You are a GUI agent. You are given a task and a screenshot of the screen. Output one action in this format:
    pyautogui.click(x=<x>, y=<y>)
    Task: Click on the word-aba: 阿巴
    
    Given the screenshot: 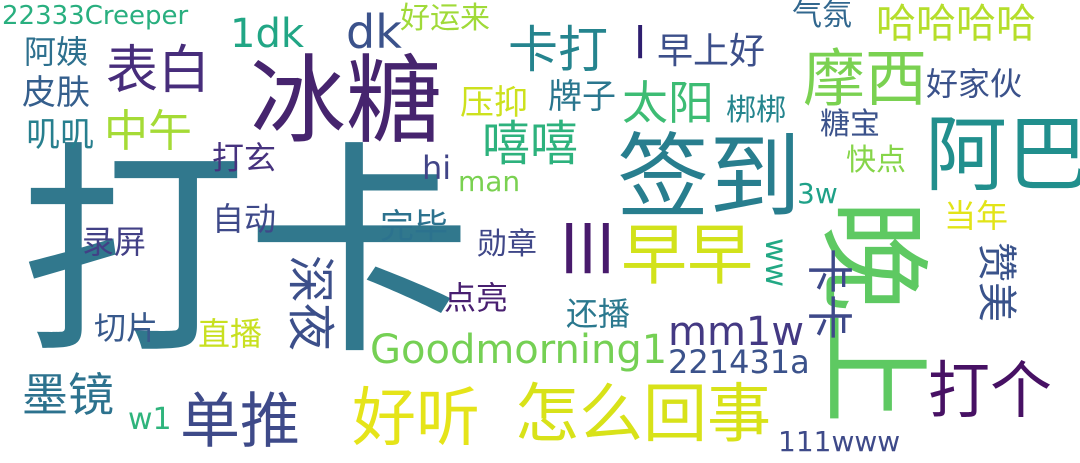 What is the action you would take?
    pyautogui.click(x=1002, y=155)
    